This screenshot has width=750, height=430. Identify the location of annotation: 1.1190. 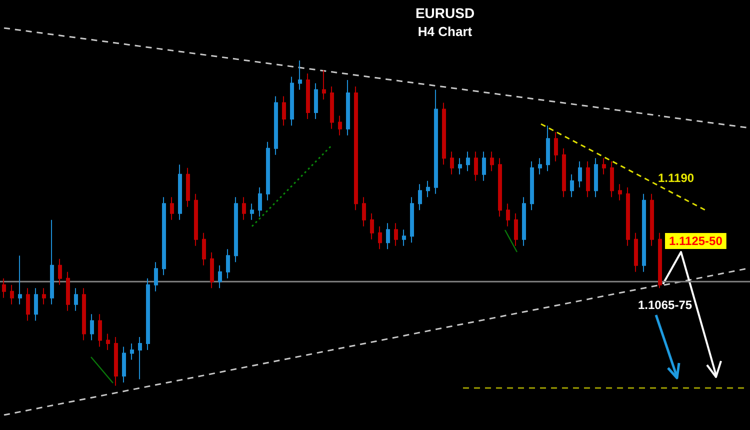
(676, 178).